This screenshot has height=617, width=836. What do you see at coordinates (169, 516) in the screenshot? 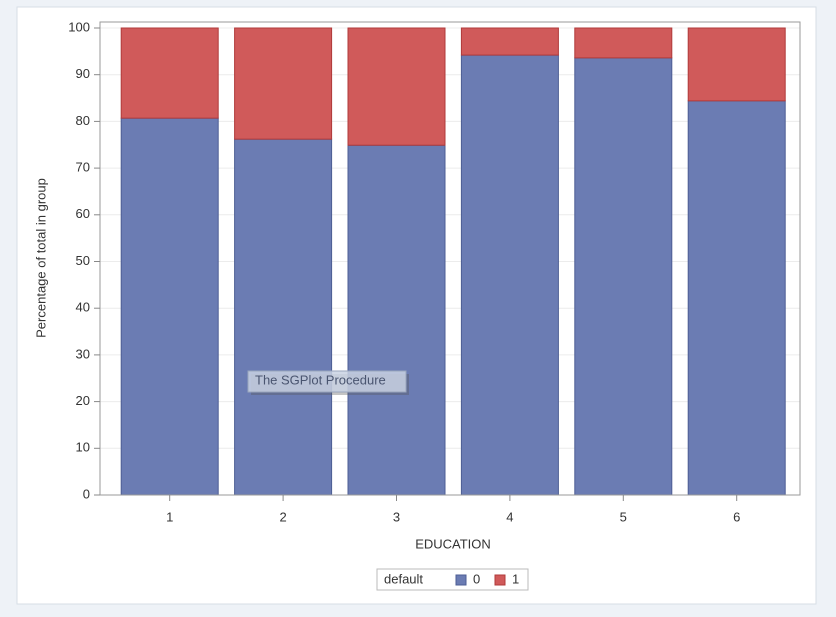
I see `x-tick-label: 1` at bounding box center [169, 516].